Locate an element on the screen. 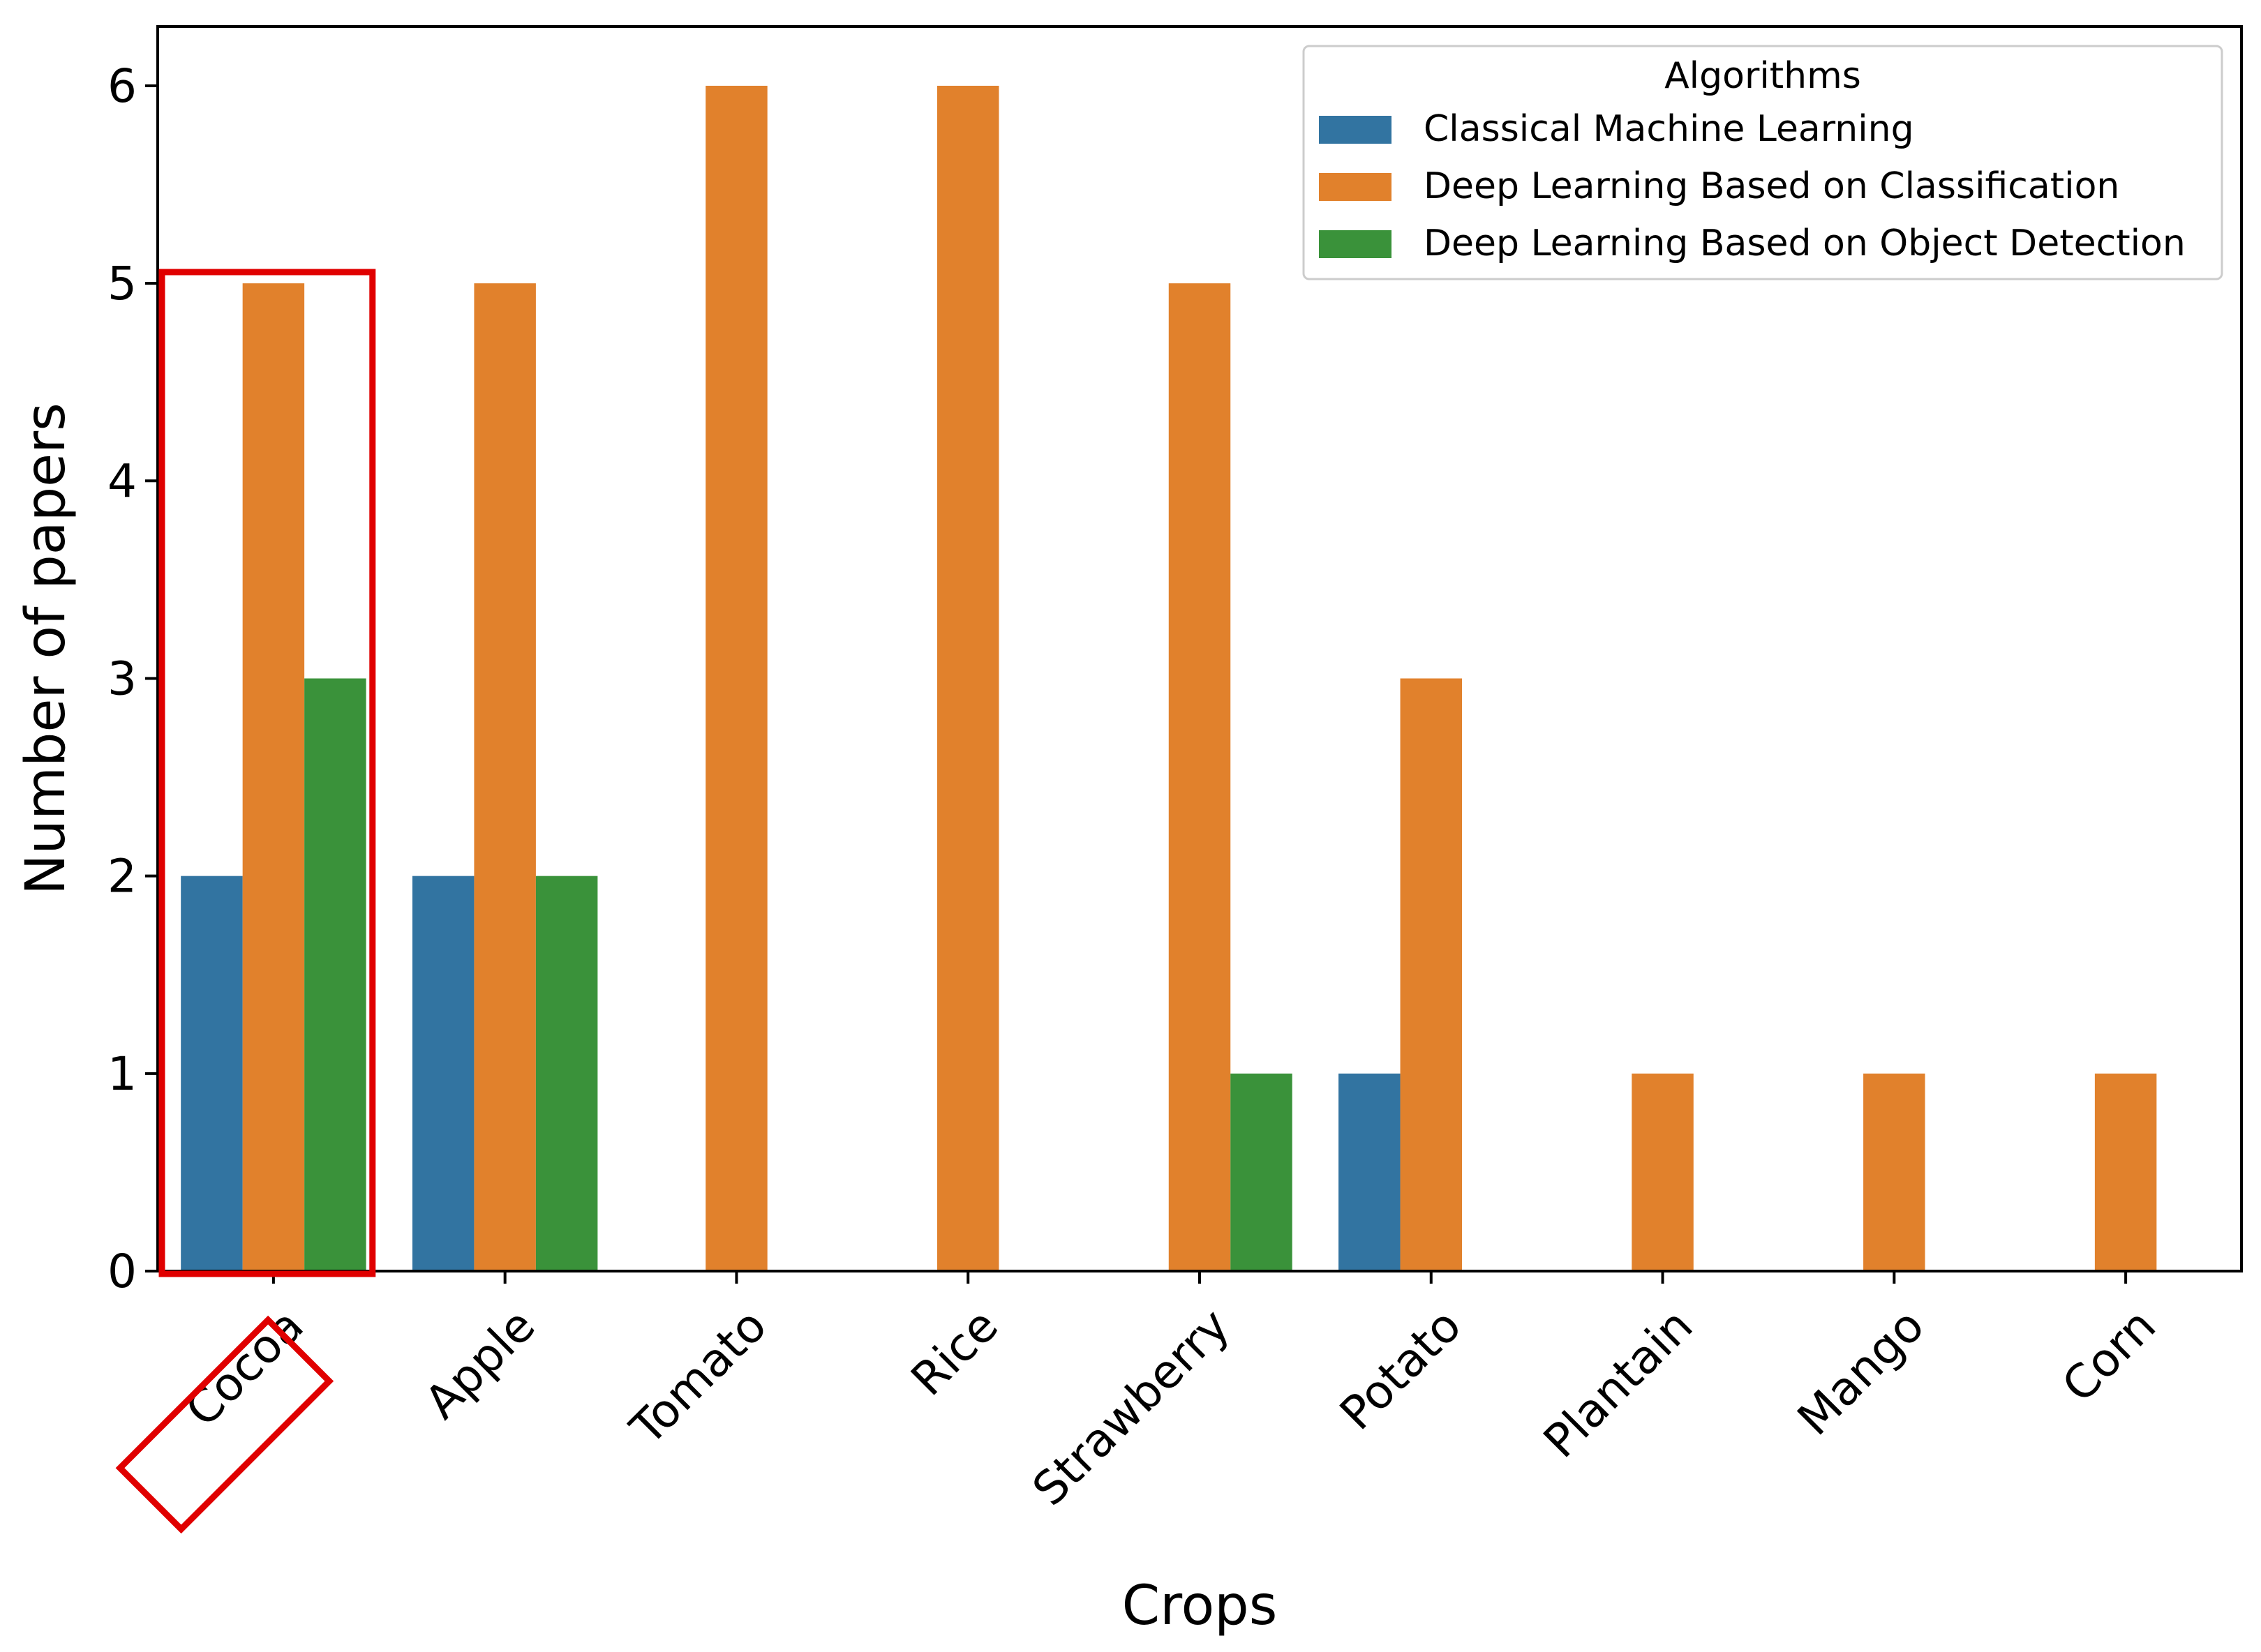 The width and height of the screenshot is (2261, 1652). y-axis-title: Number of papers is located at coordinates (46, 649).